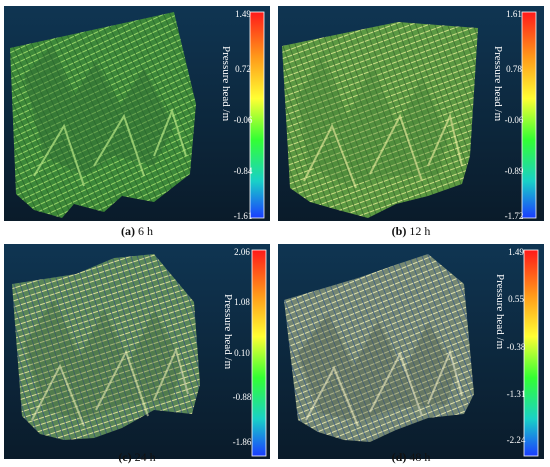  What do you see at coordinates (399, 457) in the screenshot?
I see `caption-letter-48h: (d)` at bounding box center [399, 457].